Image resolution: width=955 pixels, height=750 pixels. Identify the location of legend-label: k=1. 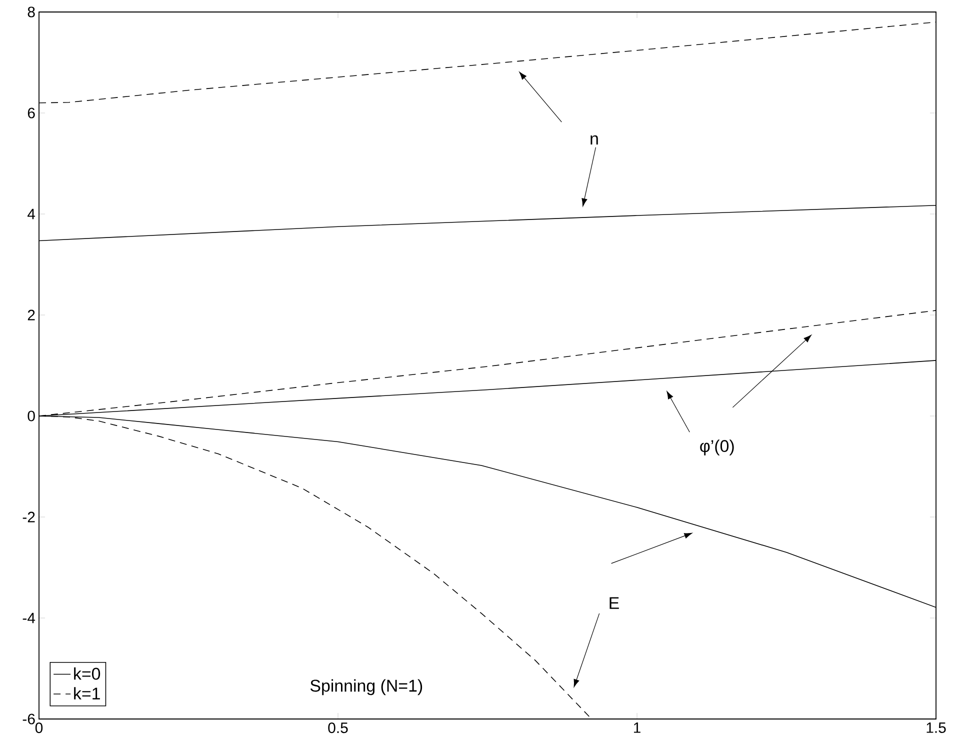
(87, 693).